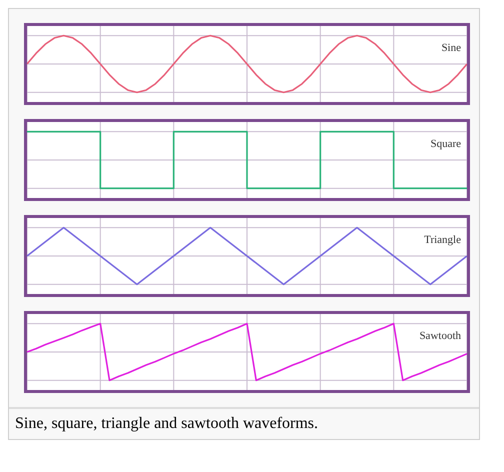  What do you see at coordinates (440, 336) in the screenshot?
I see `series-label: Sawtooth` at bounding box center [440, 336].